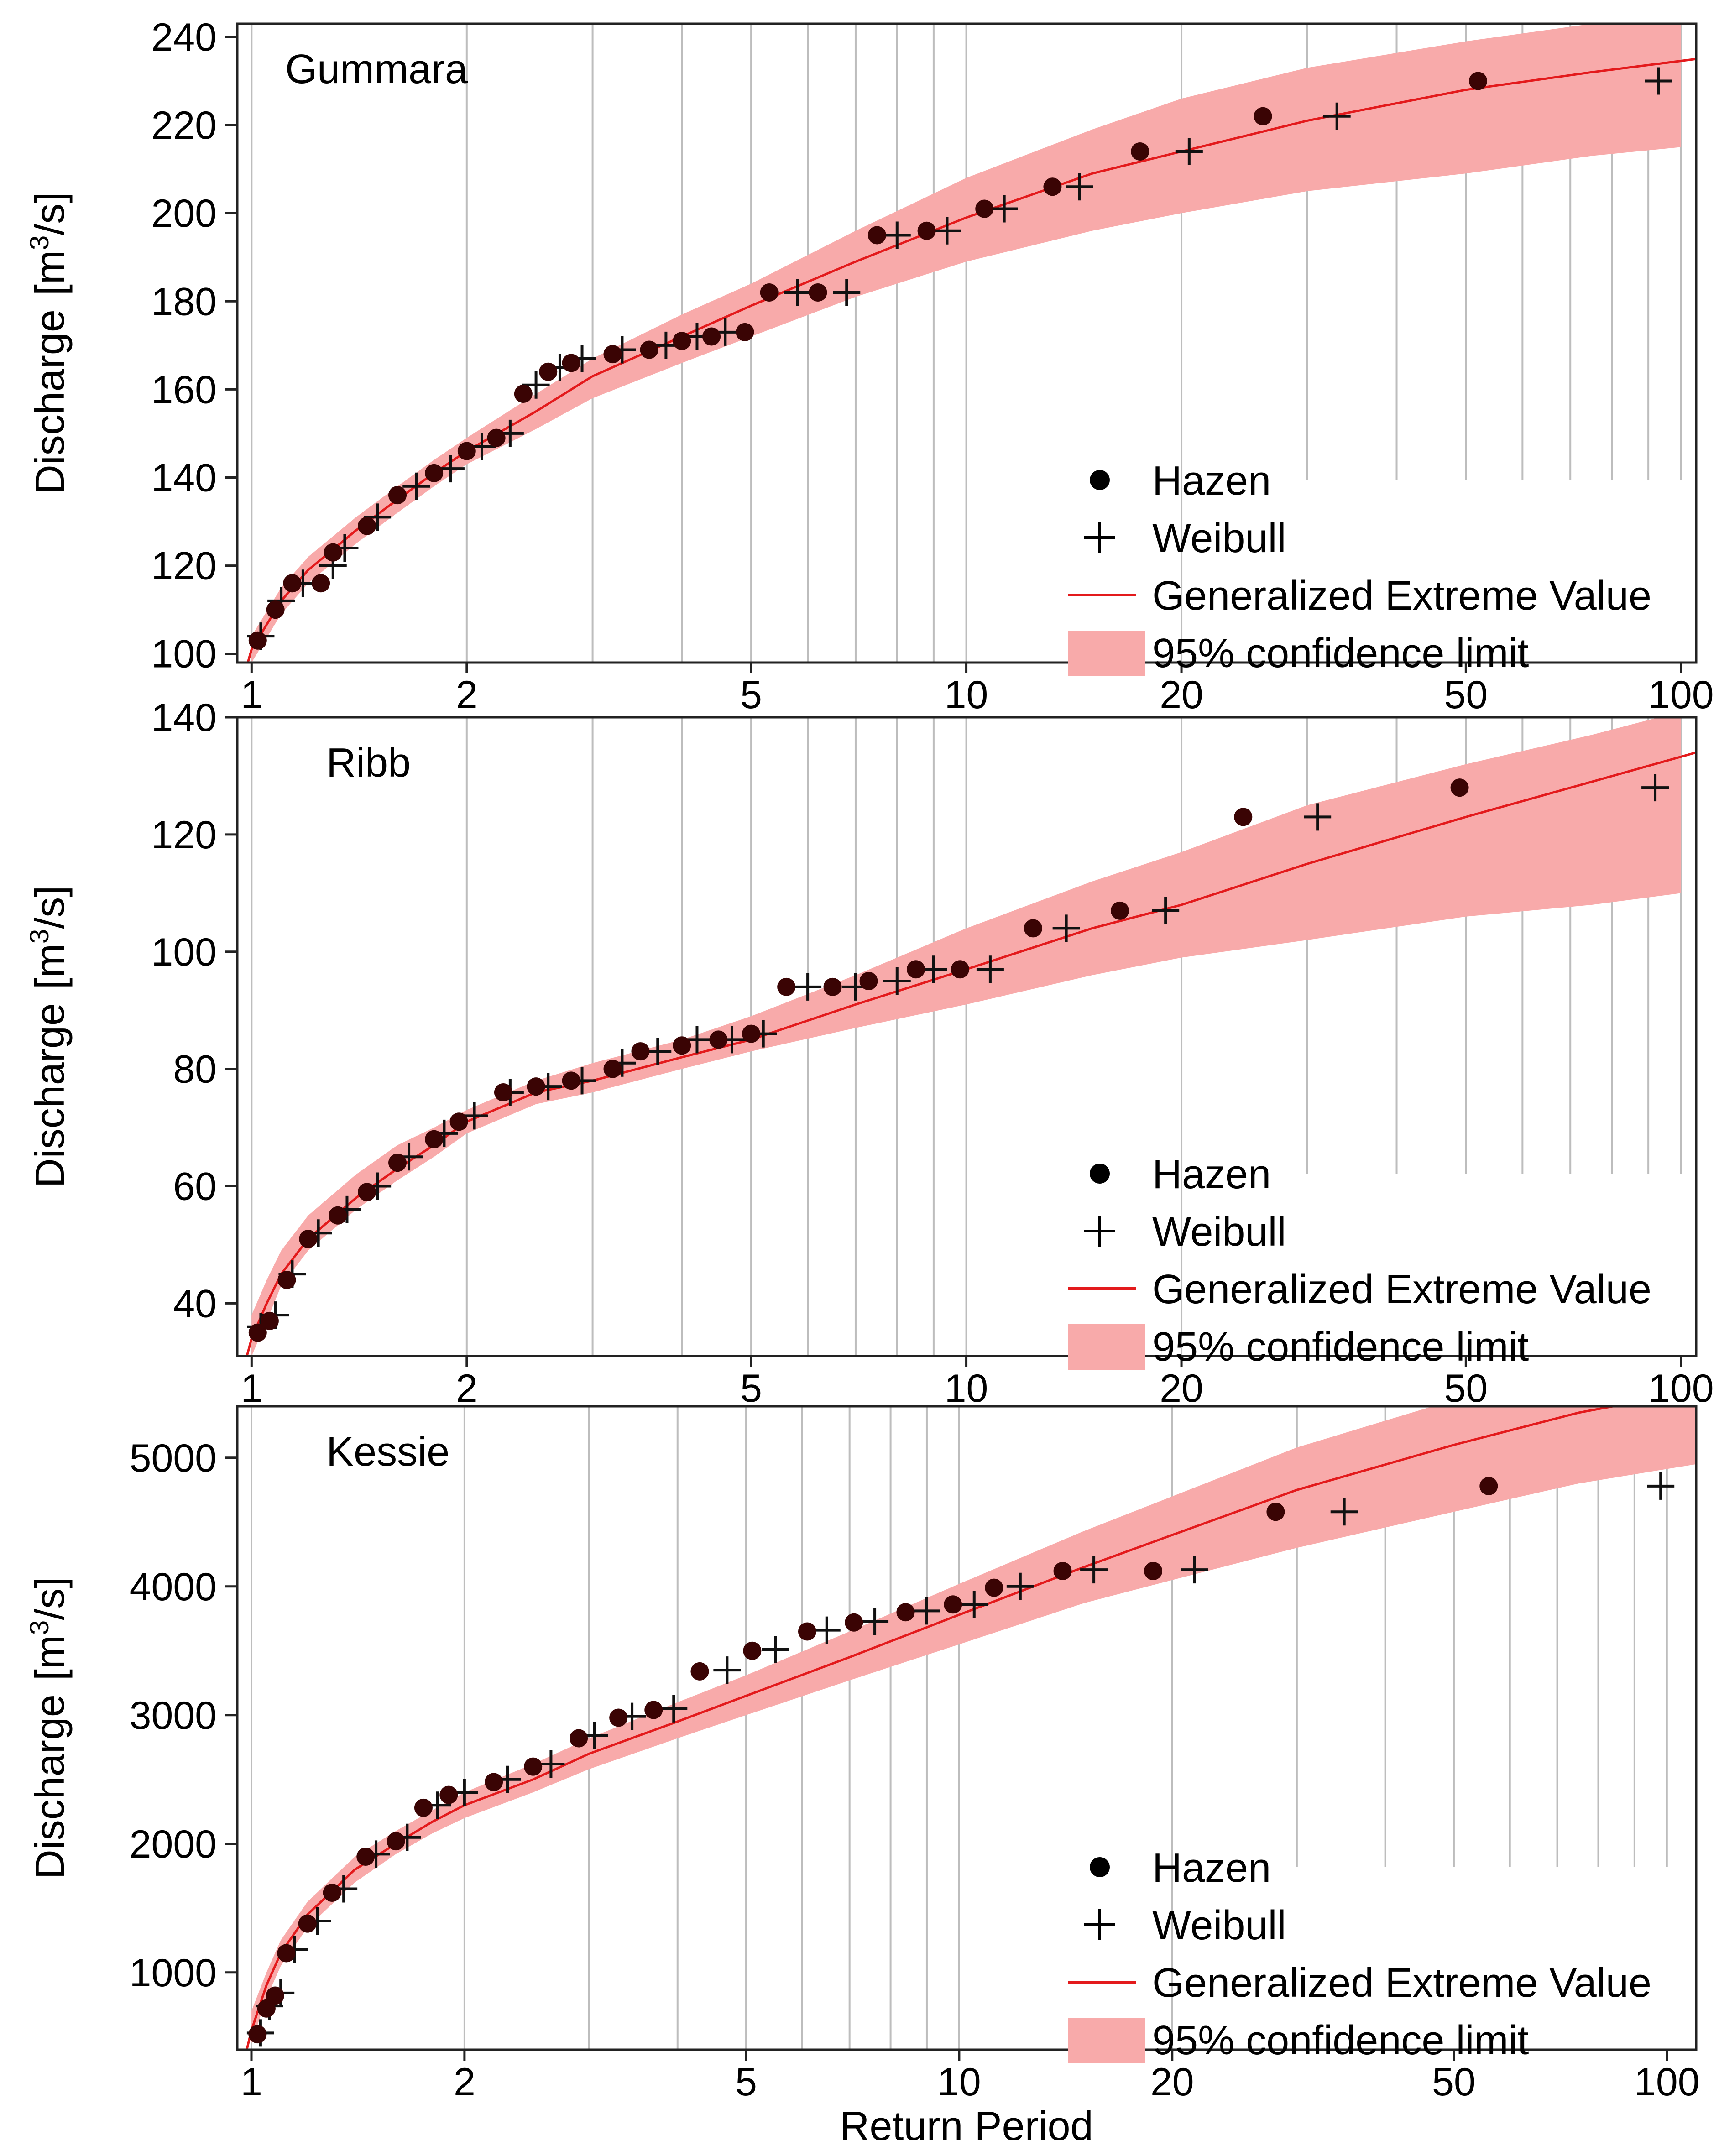 Image resolution: width=1719 pixels, height=2156 pixels. I want to click on legend-hazen-marker, so click(1100, 480).